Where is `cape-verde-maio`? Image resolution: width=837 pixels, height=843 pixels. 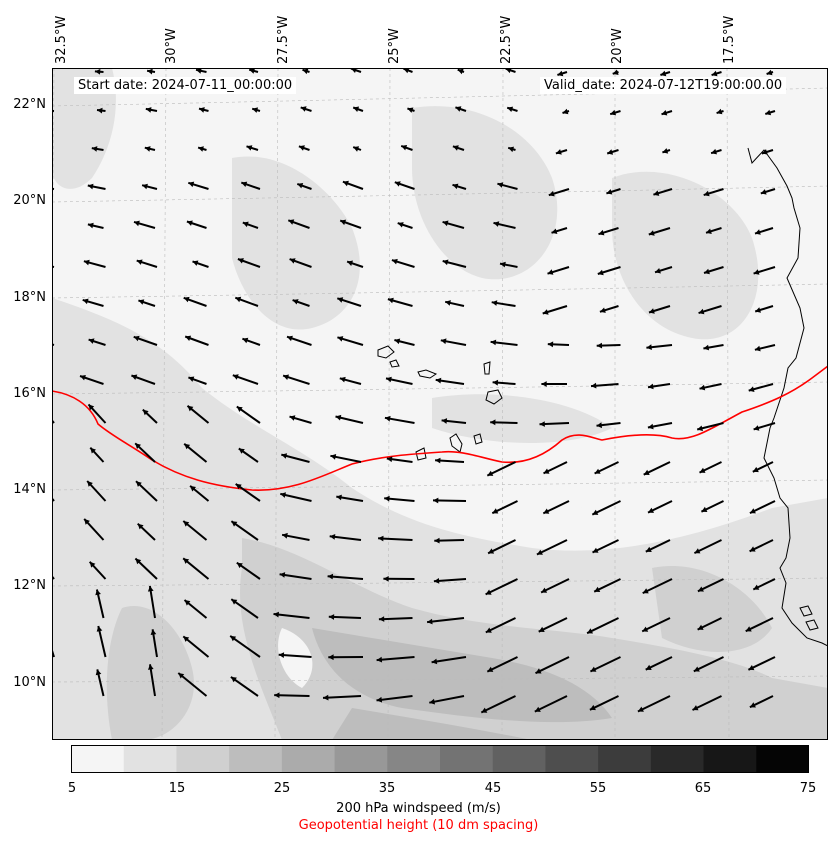
cape-verde-maio is located at coordinates (478, 439).